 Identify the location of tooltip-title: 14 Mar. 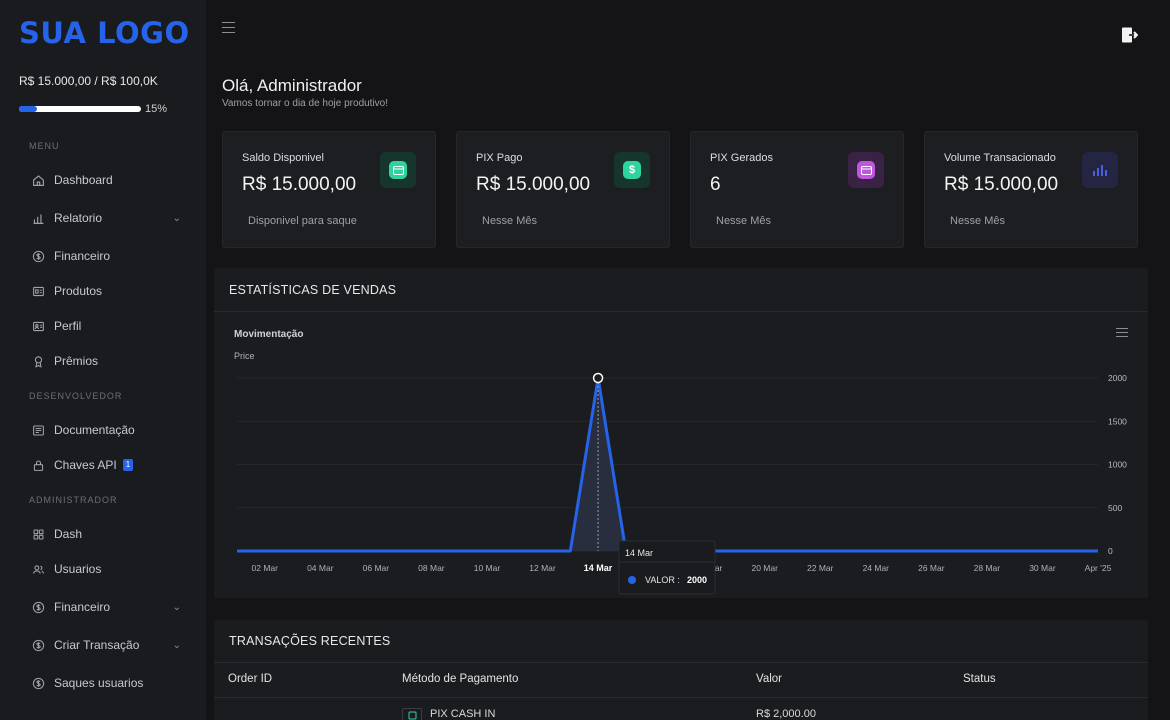
(639, 553).